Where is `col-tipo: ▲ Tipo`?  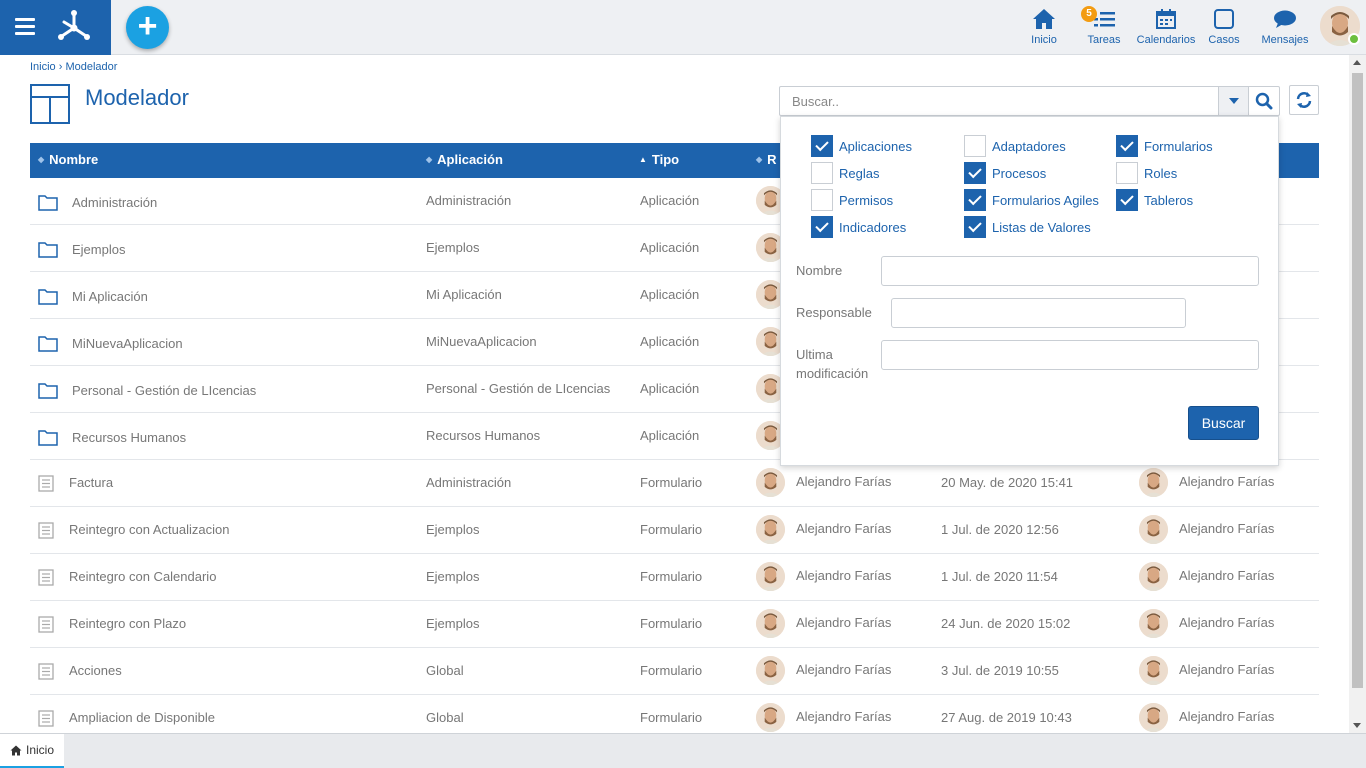 col-tipo: ▲ Tipo is located at coordinates (659, 159).